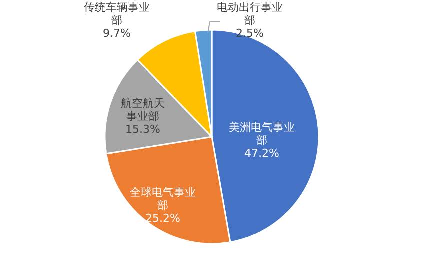 The image size is (422, 273). I want to click on slice-label: 美洲电气事业部, so click(262, 134).